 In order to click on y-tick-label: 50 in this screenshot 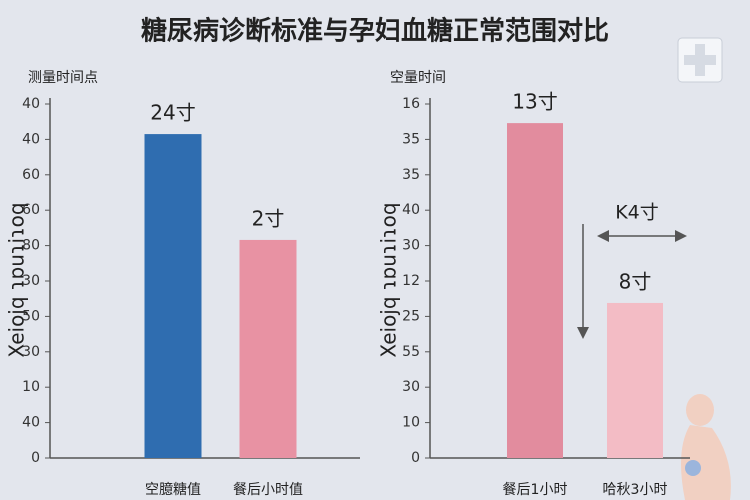, I will do `click(31, 316)`.